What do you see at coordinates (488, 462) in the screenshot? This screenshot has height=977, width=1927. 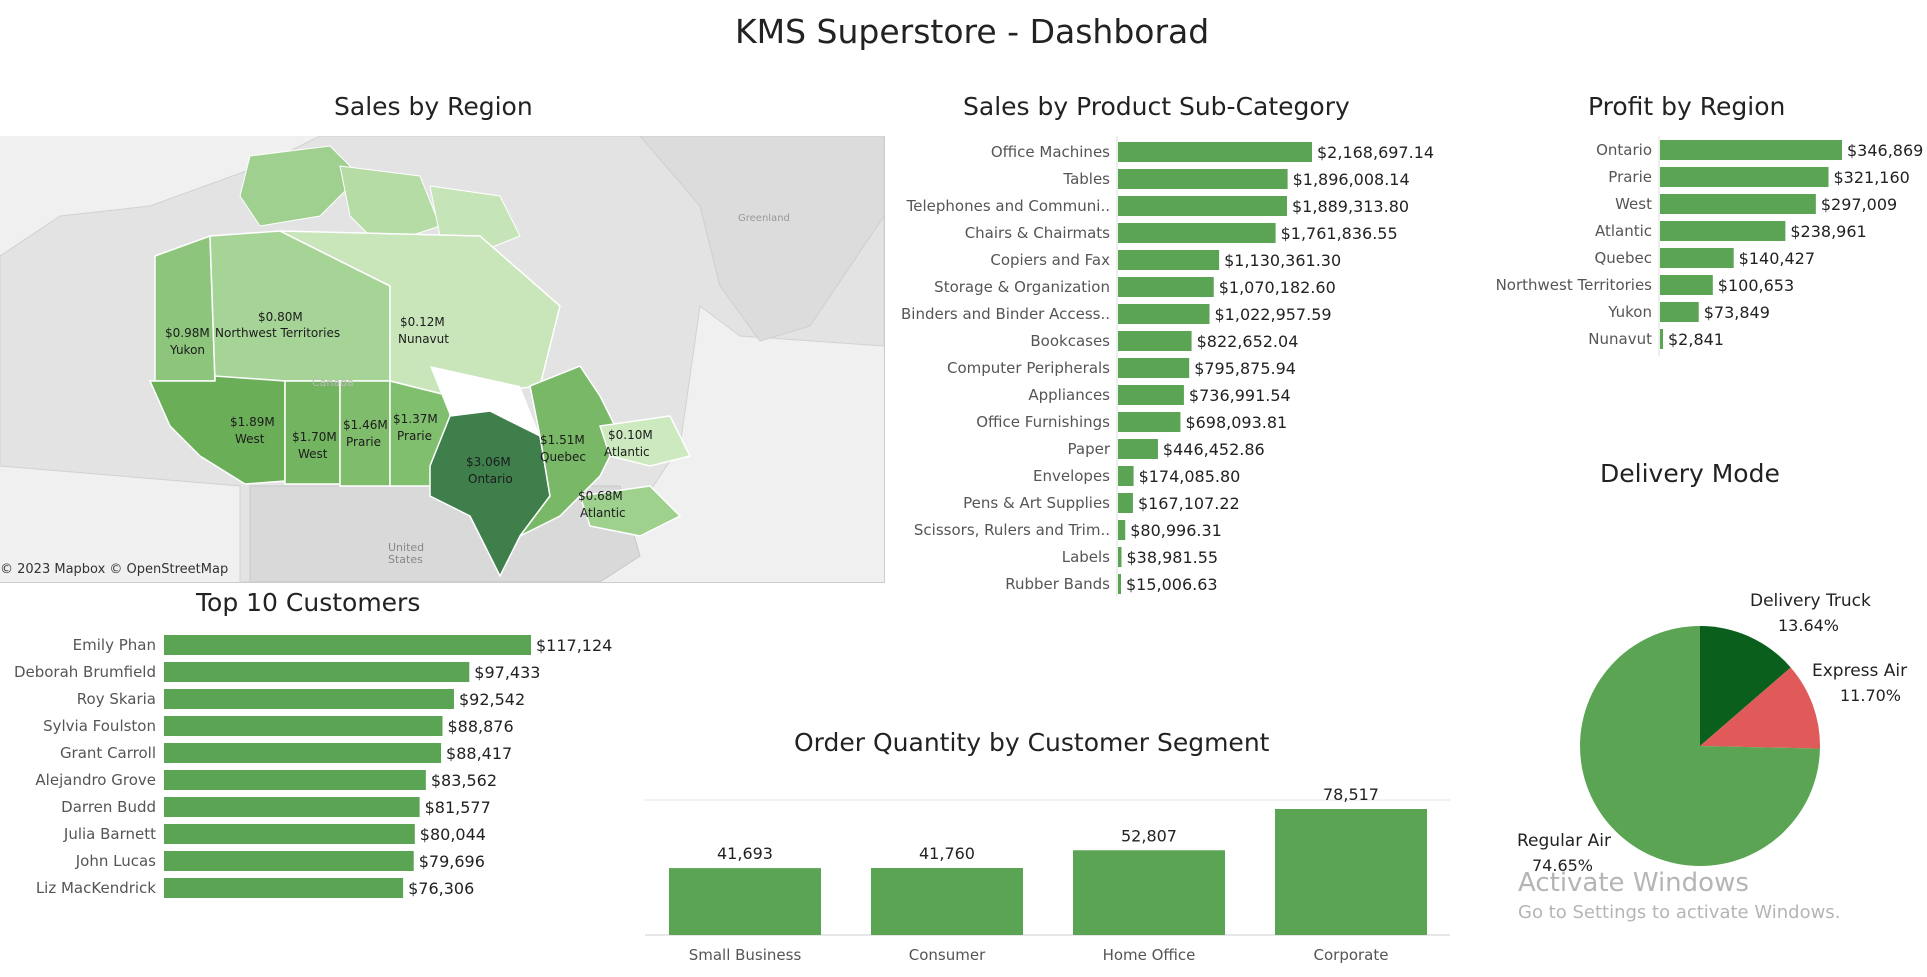 I see `map-ontario-value: $3.06M` at bounding box center [488, 462].